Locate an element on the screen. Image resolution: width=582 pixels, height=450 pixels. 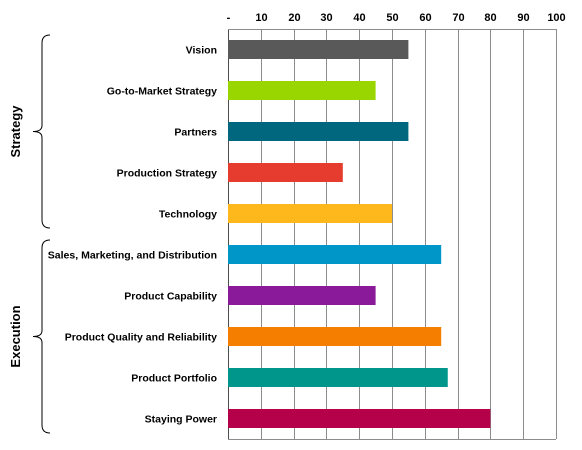
x-tick-label: 80 is located at coordinates (490, 18).